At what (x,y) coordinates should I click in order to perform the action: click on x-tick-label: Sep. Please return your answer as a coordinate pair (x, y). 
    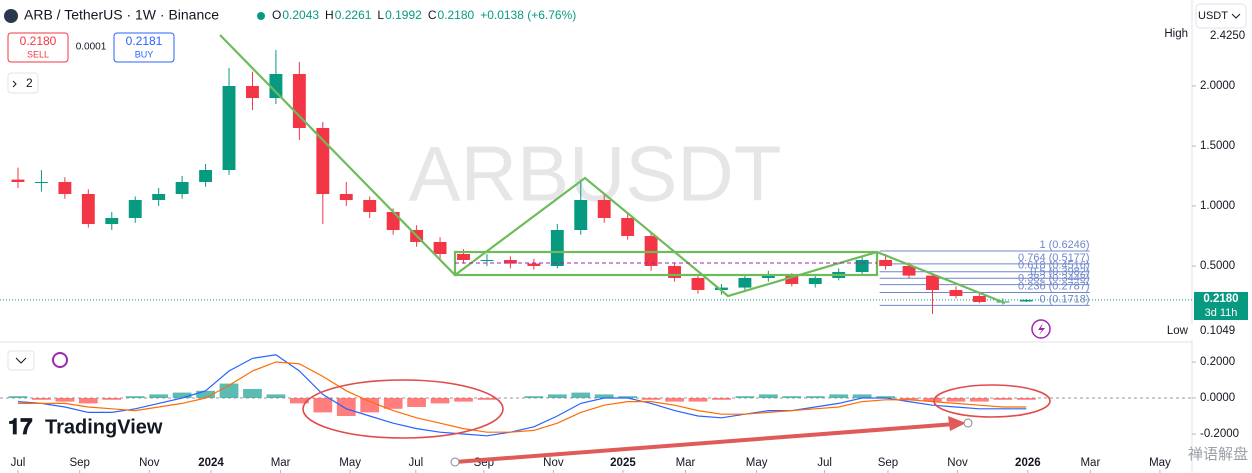
    Looking at the image, I should click on (888, 463).